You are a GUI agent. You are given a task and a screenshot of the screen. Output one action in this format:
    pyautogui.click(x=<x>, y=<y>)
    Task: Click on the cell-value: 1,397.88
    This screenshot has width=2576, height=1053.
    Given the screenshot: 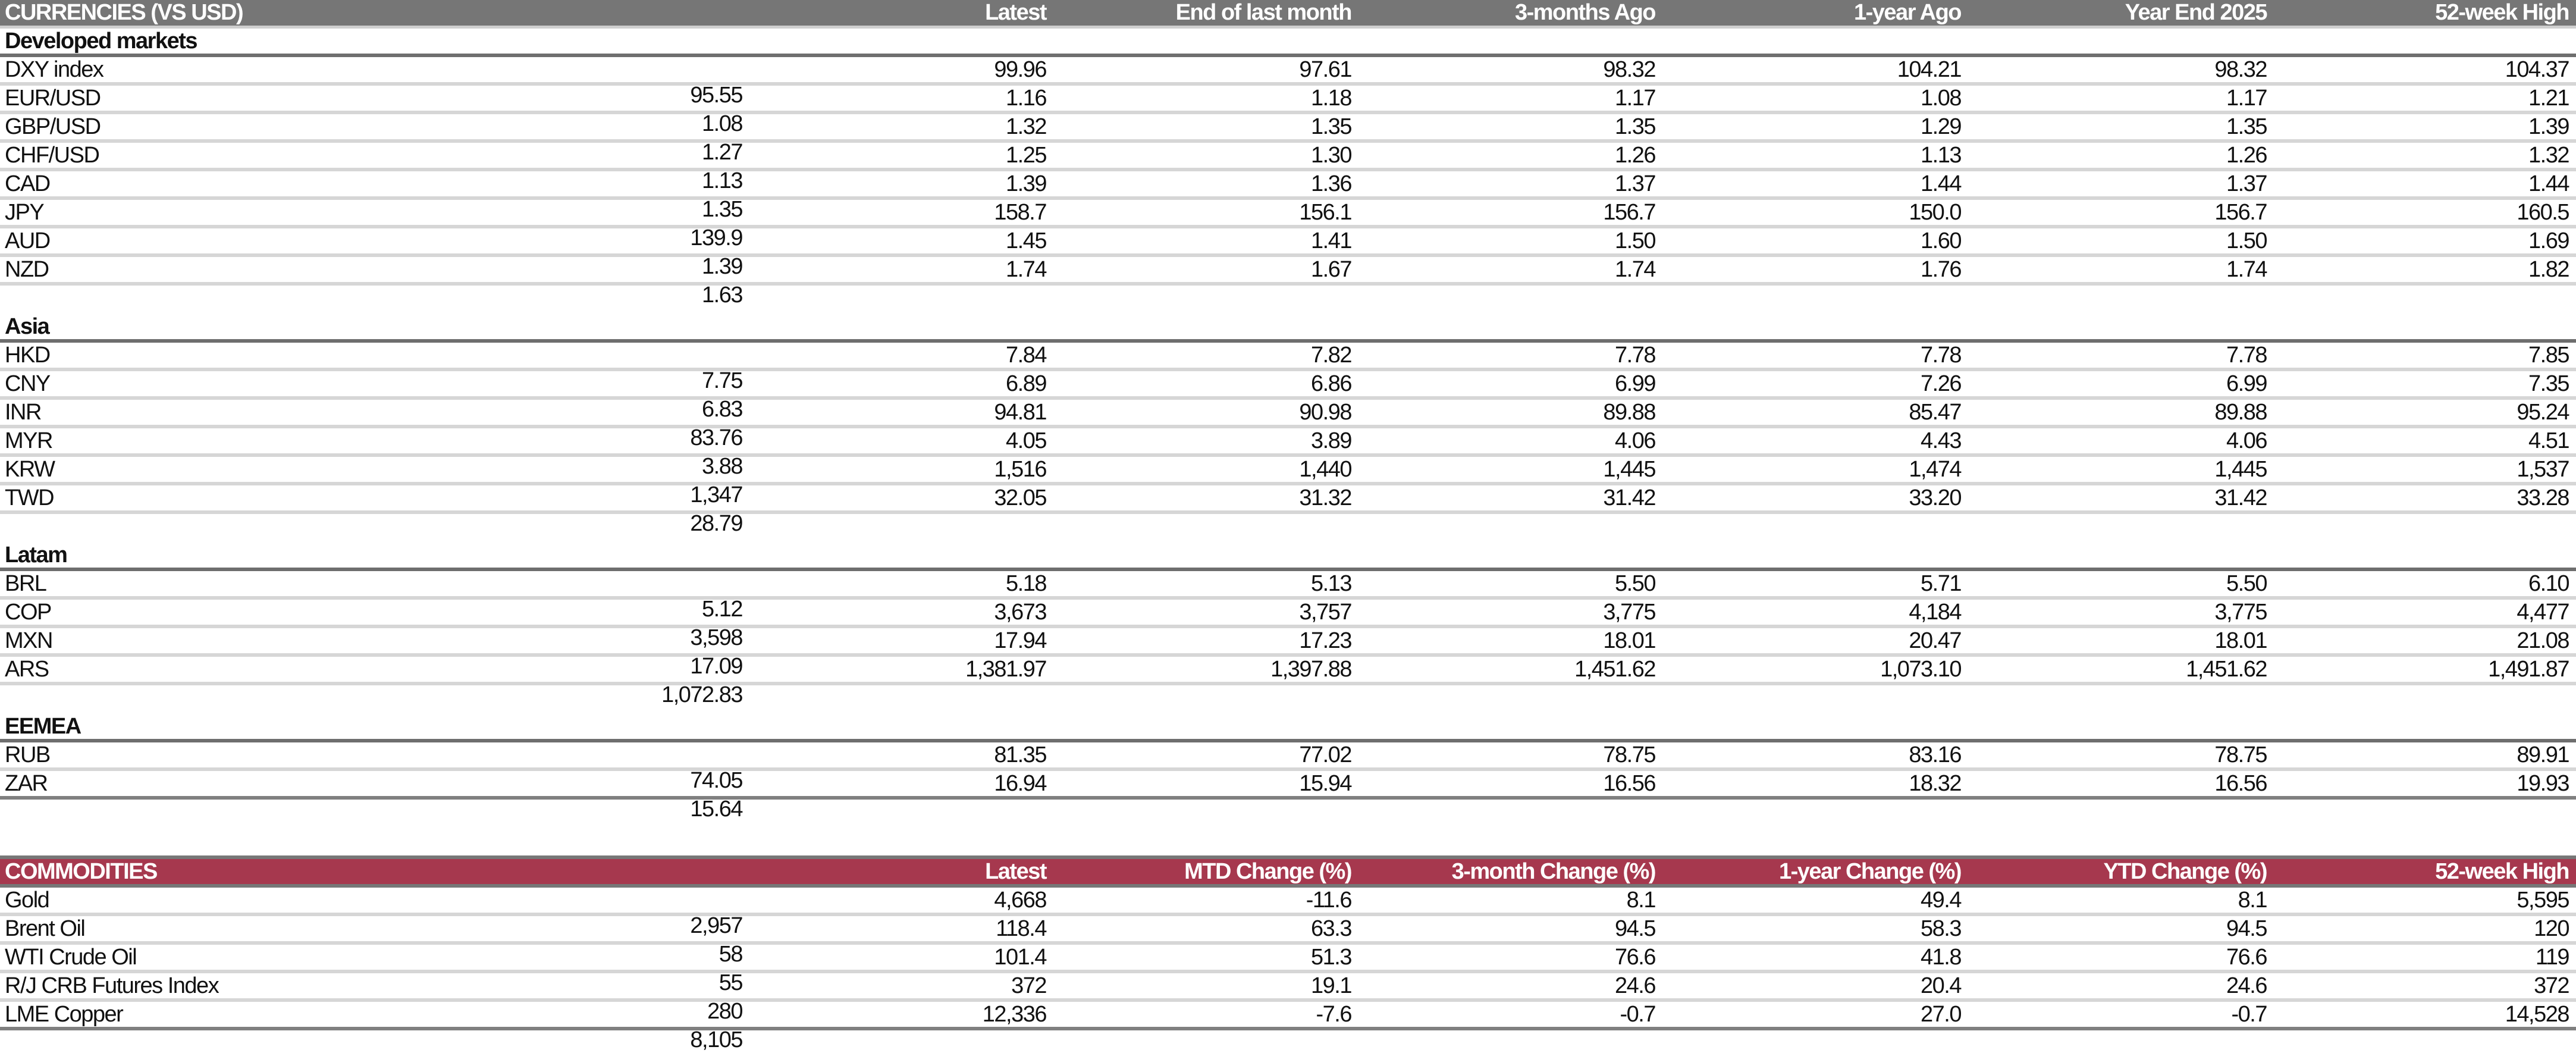 What is the action you would take?
    pyautogui.click(x=1311, y=669)
    